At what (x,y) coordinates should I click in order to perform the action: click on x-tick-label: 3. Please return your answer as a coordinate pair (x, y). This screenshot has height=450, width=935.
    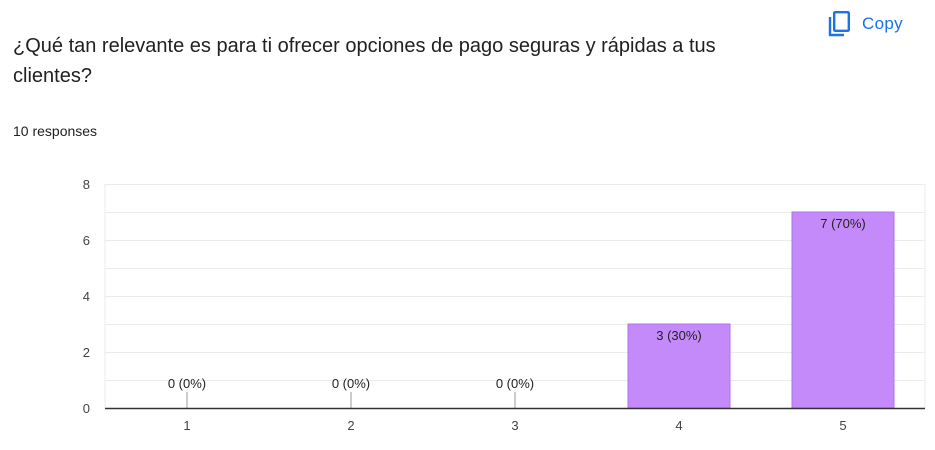
    Looking at the image, I should click on (514, 425).